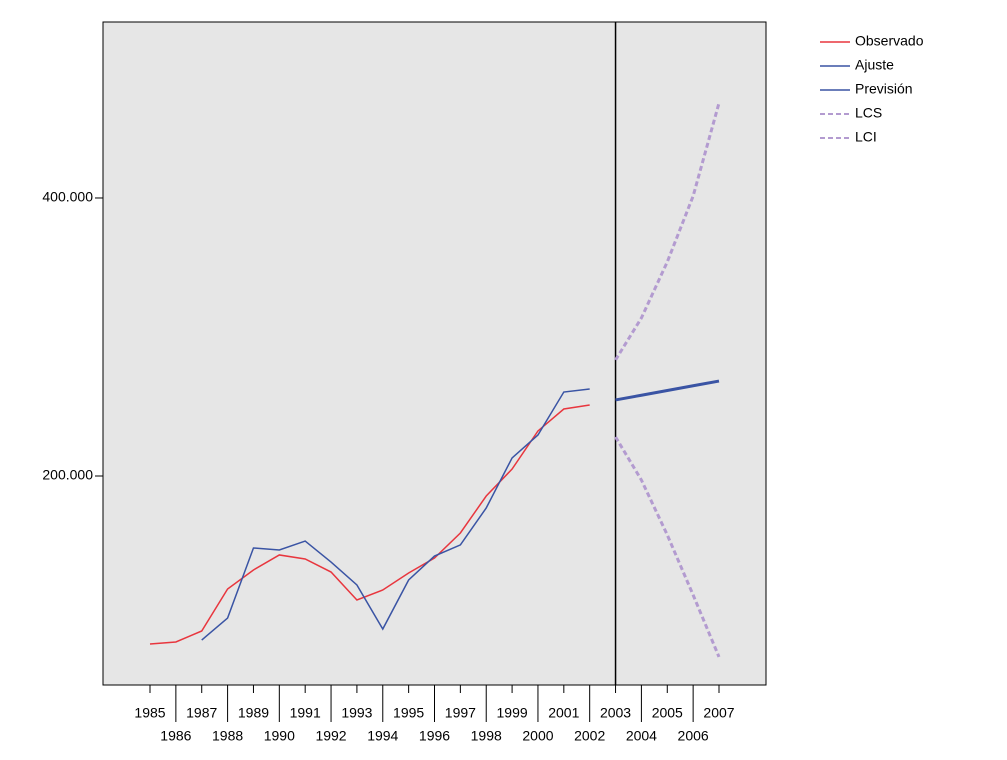 The width and height of the screenshot is (1007, 760). What do you see at coordinates (667, 713) in the screenshot?
I see `x-tick-label: 2005` at bounding box center [667, 713].